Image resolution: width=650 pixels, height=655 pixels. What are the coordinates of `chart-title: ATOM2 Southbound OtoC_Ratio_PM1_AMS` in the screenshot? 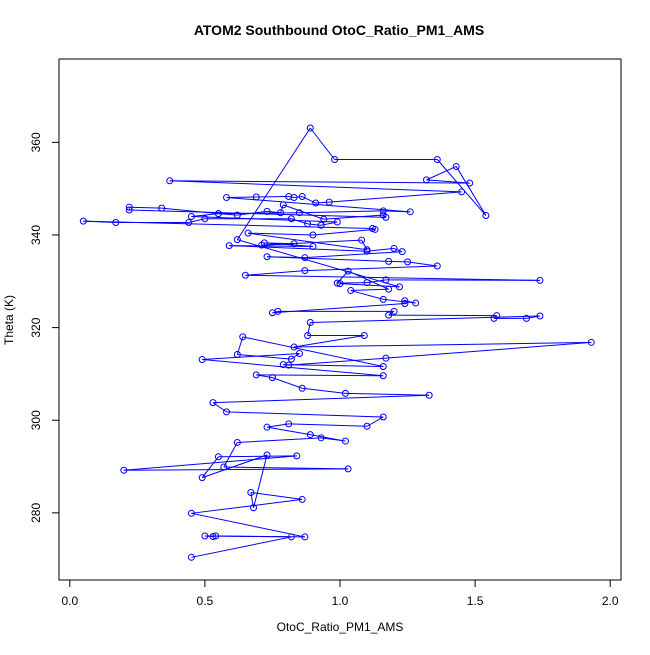 It's located at (339, 30).